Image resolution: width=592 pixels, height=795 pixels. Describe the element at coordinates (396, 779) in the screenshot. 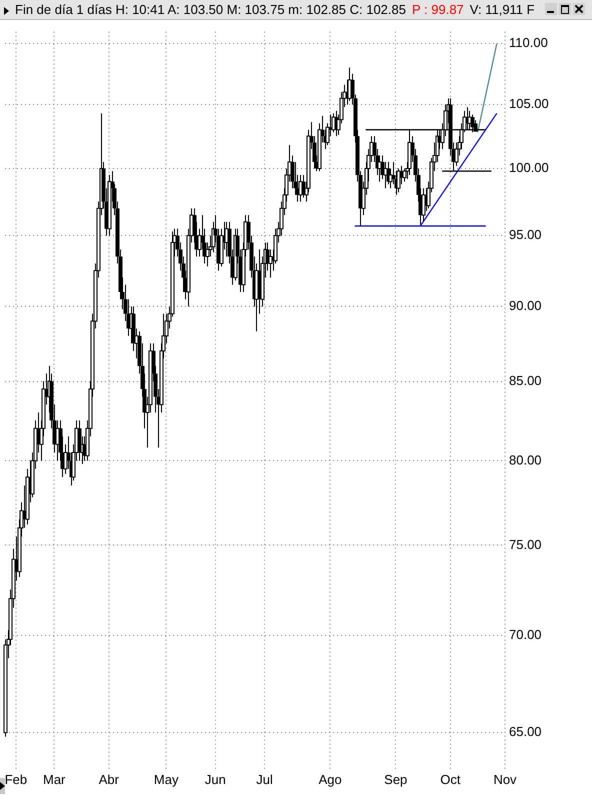

I see `x-tick-label: Sep` at that location.